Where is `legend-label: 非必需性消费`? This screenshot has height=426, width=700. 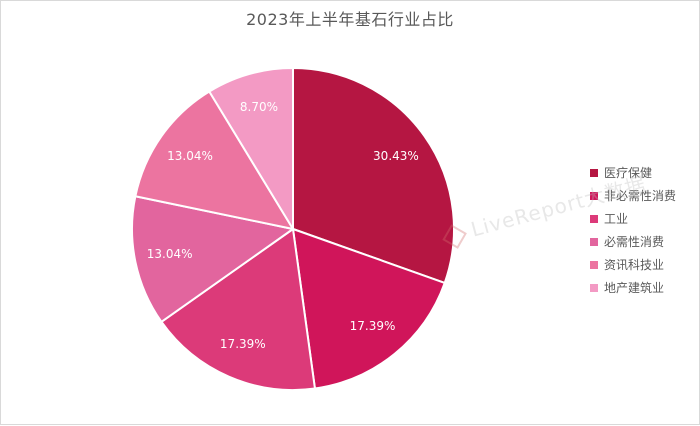 legend-label: 非必需性消费 is located at coordinates (640, 196).